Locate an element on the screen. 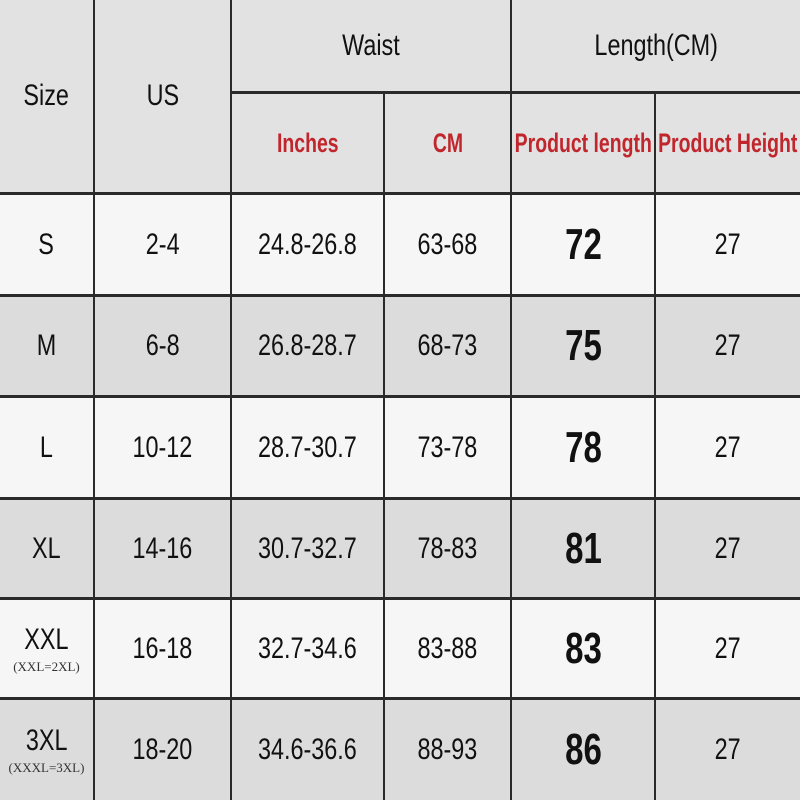 This screenshot has height=800, width=800. table-cell-size: L is located at coordinates (47, 449).